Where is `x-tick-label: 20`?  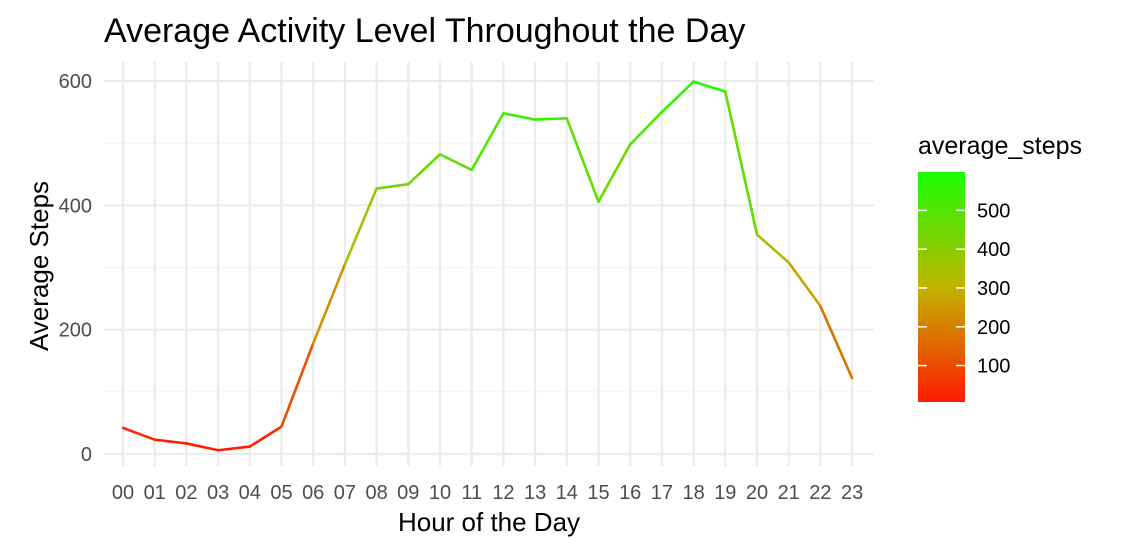 x-tick-label: 20 is located at coordinates (757, 493).